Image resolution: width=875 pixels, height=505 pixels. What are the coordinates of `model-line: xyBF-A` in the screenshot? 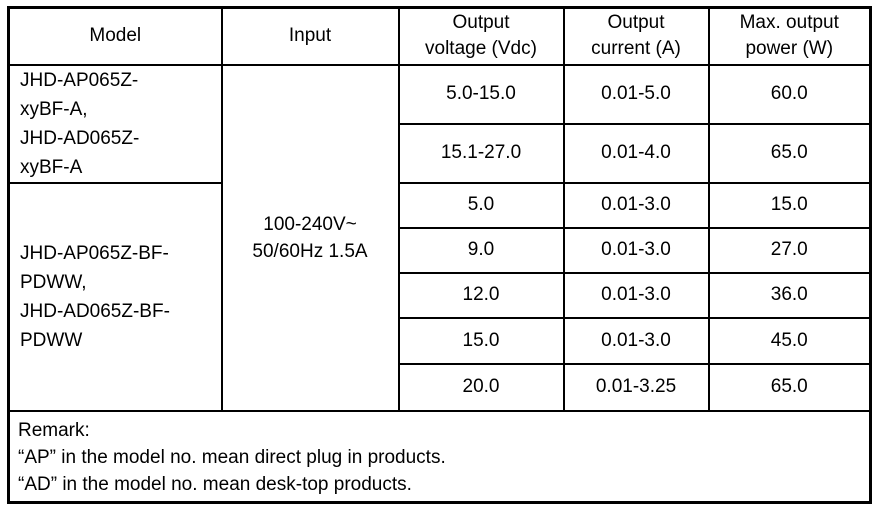 It's located at (51, 167).